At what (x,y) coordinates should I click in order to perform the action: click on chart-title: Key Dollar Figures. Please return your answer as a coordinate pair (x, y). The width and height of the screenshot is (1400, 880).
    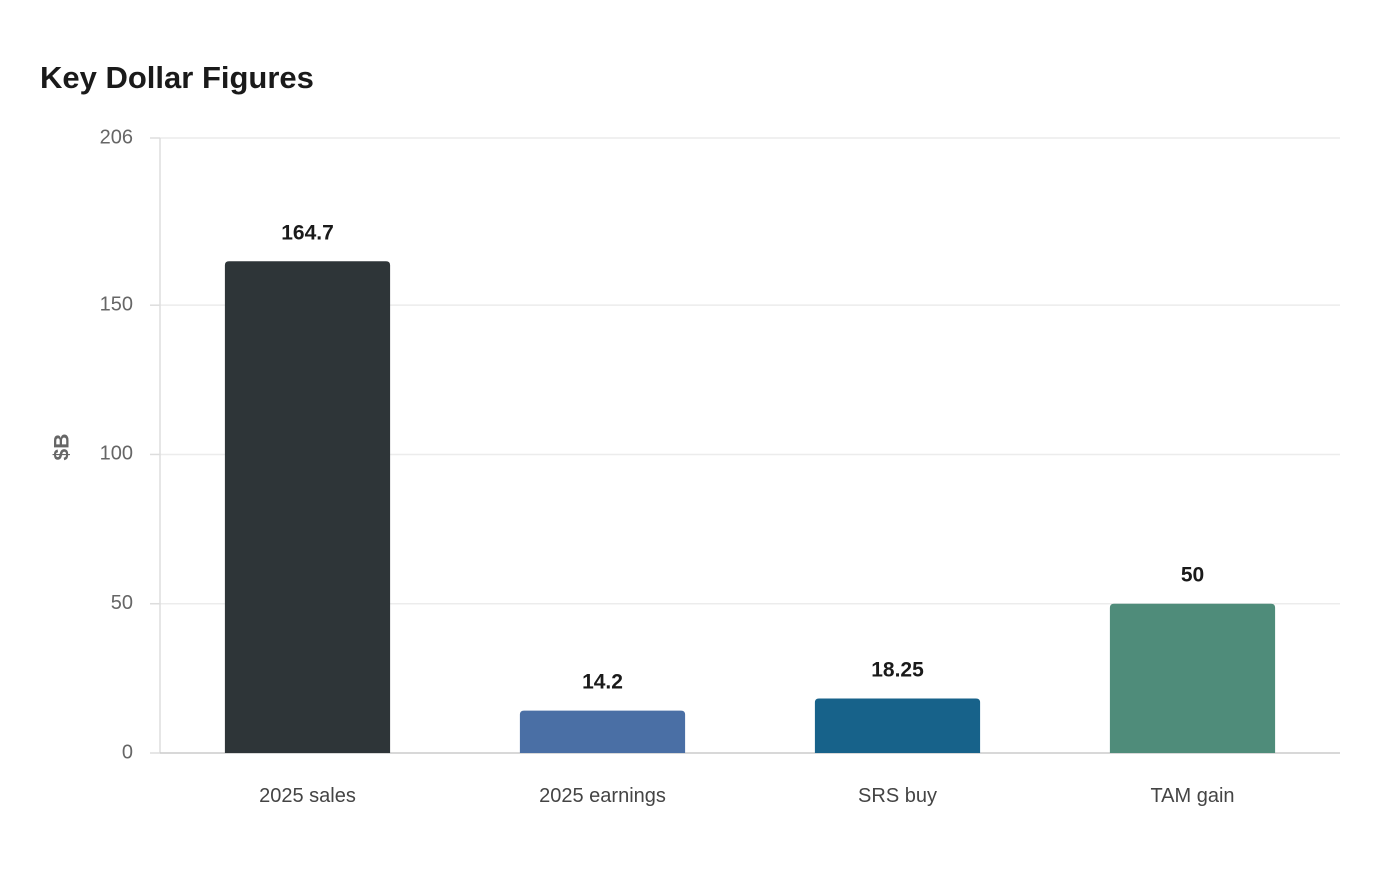
    Looking at the image, I should click on (177, 77).